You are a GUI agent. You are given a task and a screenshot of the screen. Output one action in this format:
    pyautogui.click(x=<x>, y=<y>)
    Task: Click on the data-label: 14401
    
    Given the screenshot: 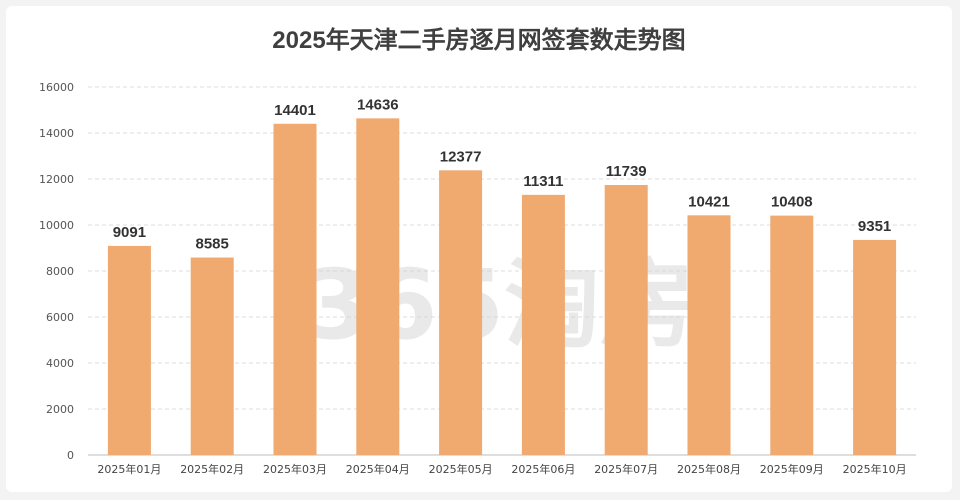 What is the action you would take?
    pyautogui.click(x=295, y=110)
    